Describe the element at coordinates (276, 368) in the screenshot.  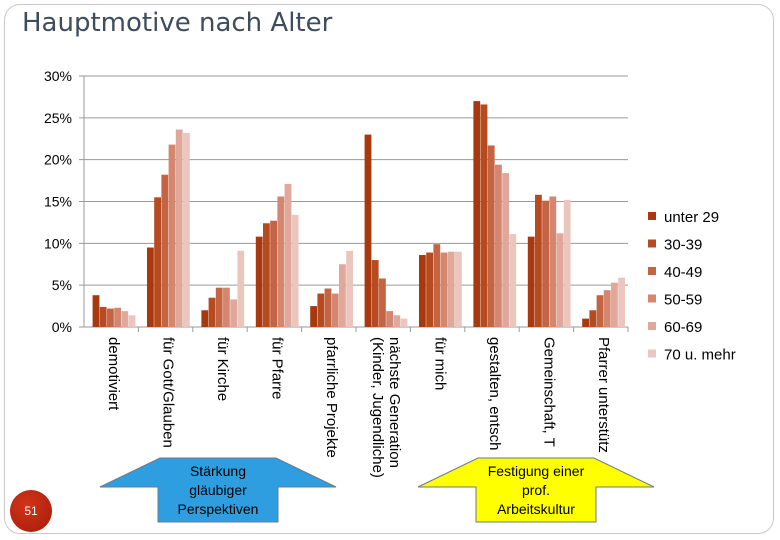
I see `x-tick-label: für Pfarre` at that location.